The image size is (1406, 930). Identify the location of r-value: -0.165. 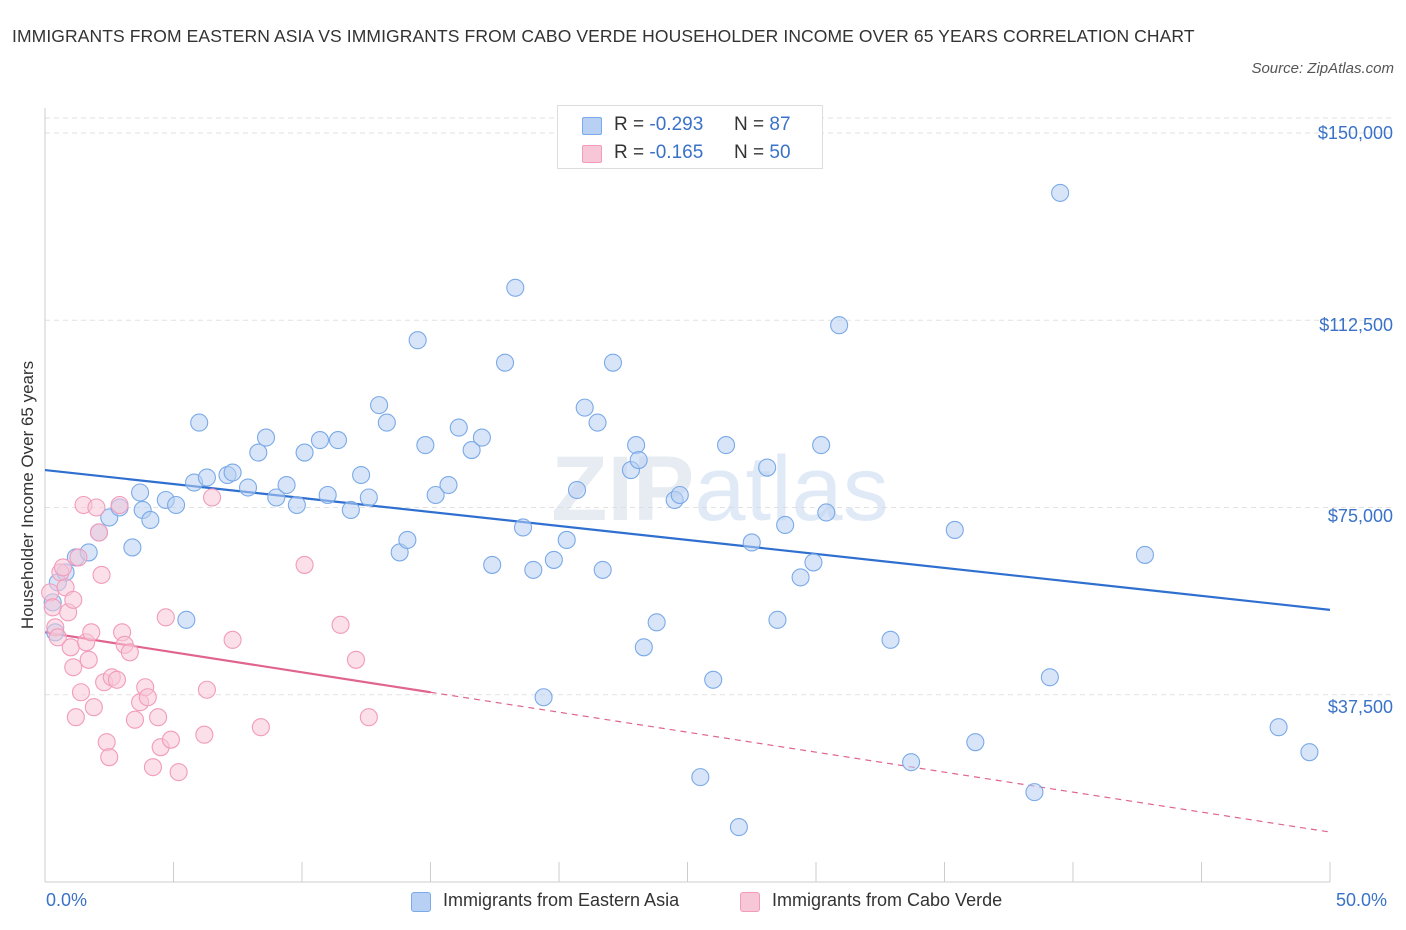
(676, 152).